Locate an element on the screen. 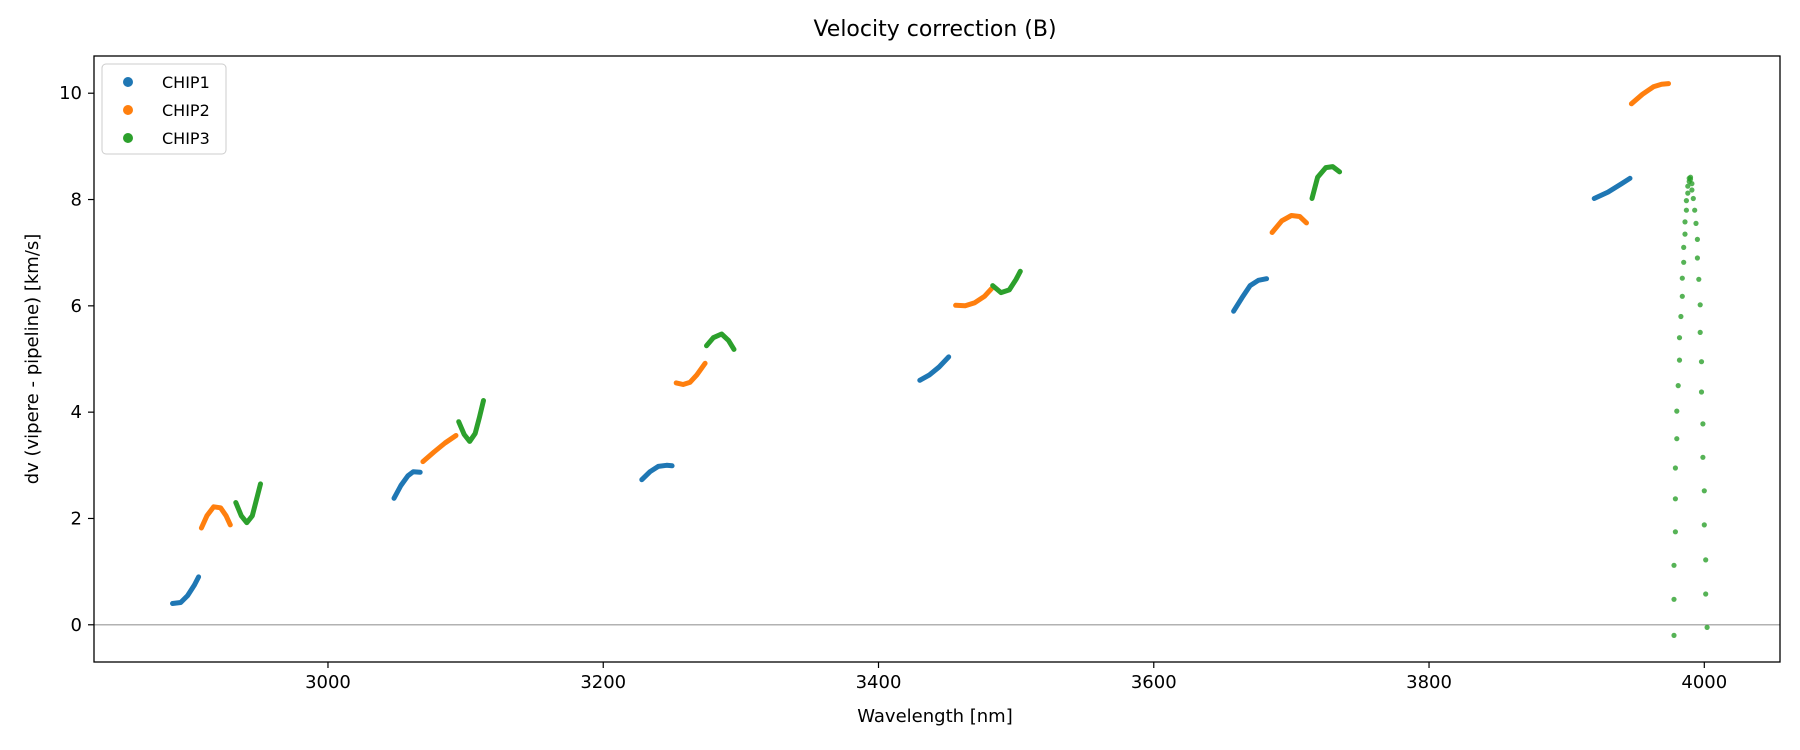 The width and height of the screenshot is (1800, 750). x-tick-label: 3000 is located at coordinates (328, 682).